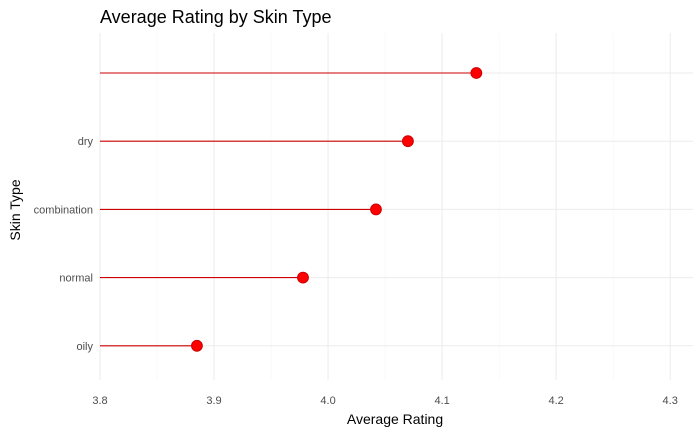 The image size is (700, 437). What do you see at coordinates (384, 401) in the screenshot?
I see `x-axis-ticks: 3.8 3.9 4.0 4.1 4.2 4.3` at bounding box center [384, 401].